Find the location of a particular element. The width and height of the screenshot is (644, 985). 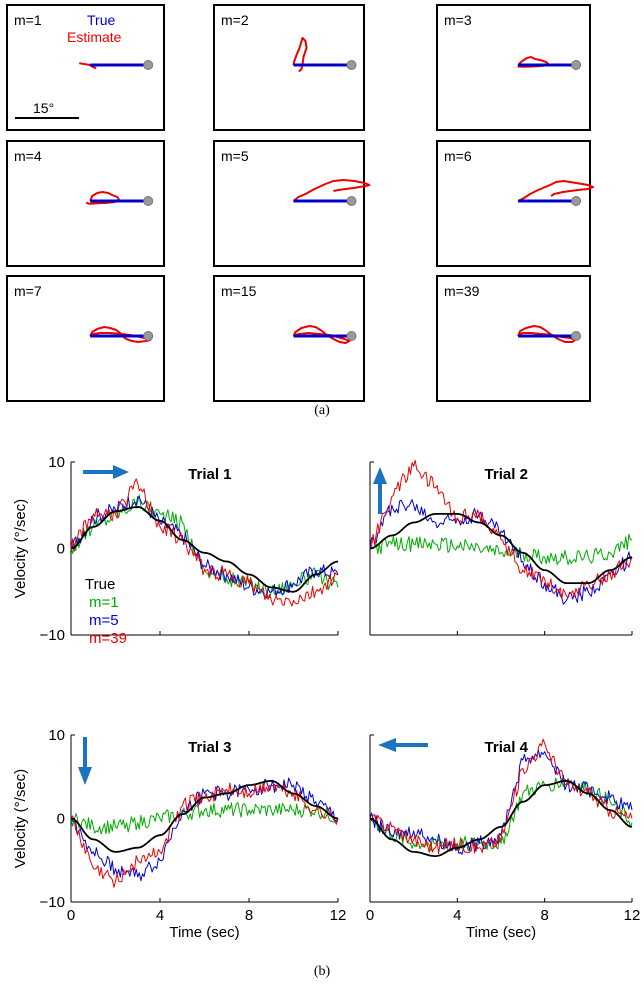

trajectory-subplot: m=6 is located at coordinates (515, 203).